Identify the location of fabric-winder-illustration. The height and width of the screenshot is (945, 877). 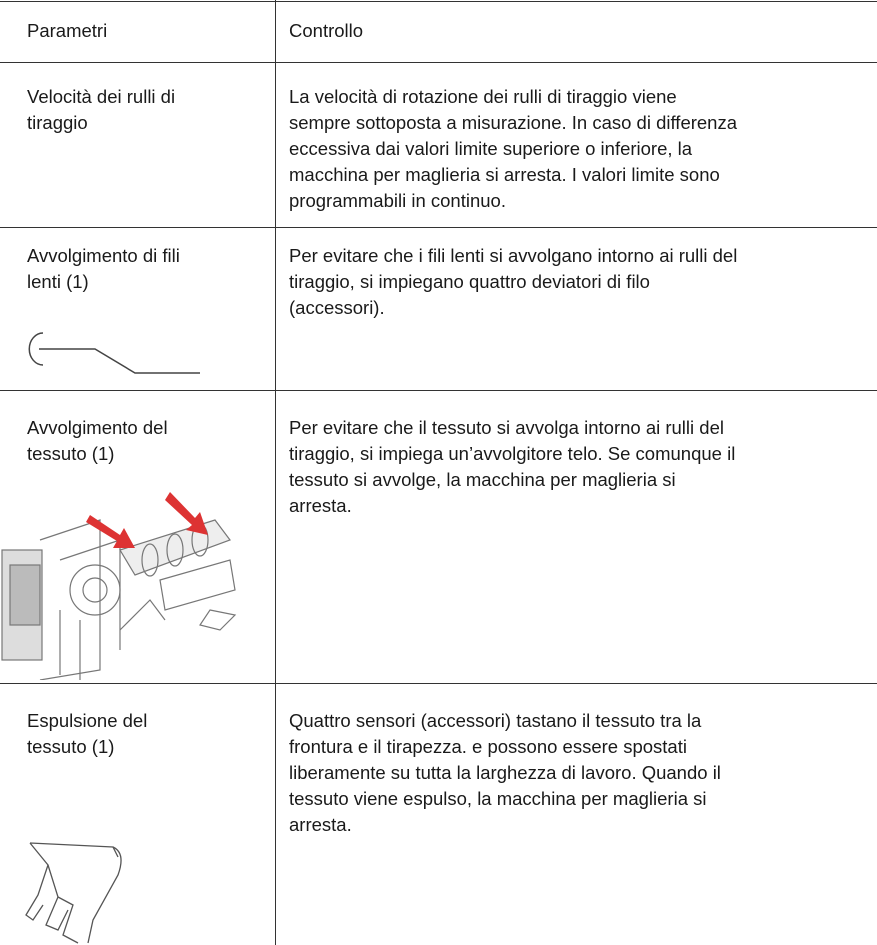
(119, 586).